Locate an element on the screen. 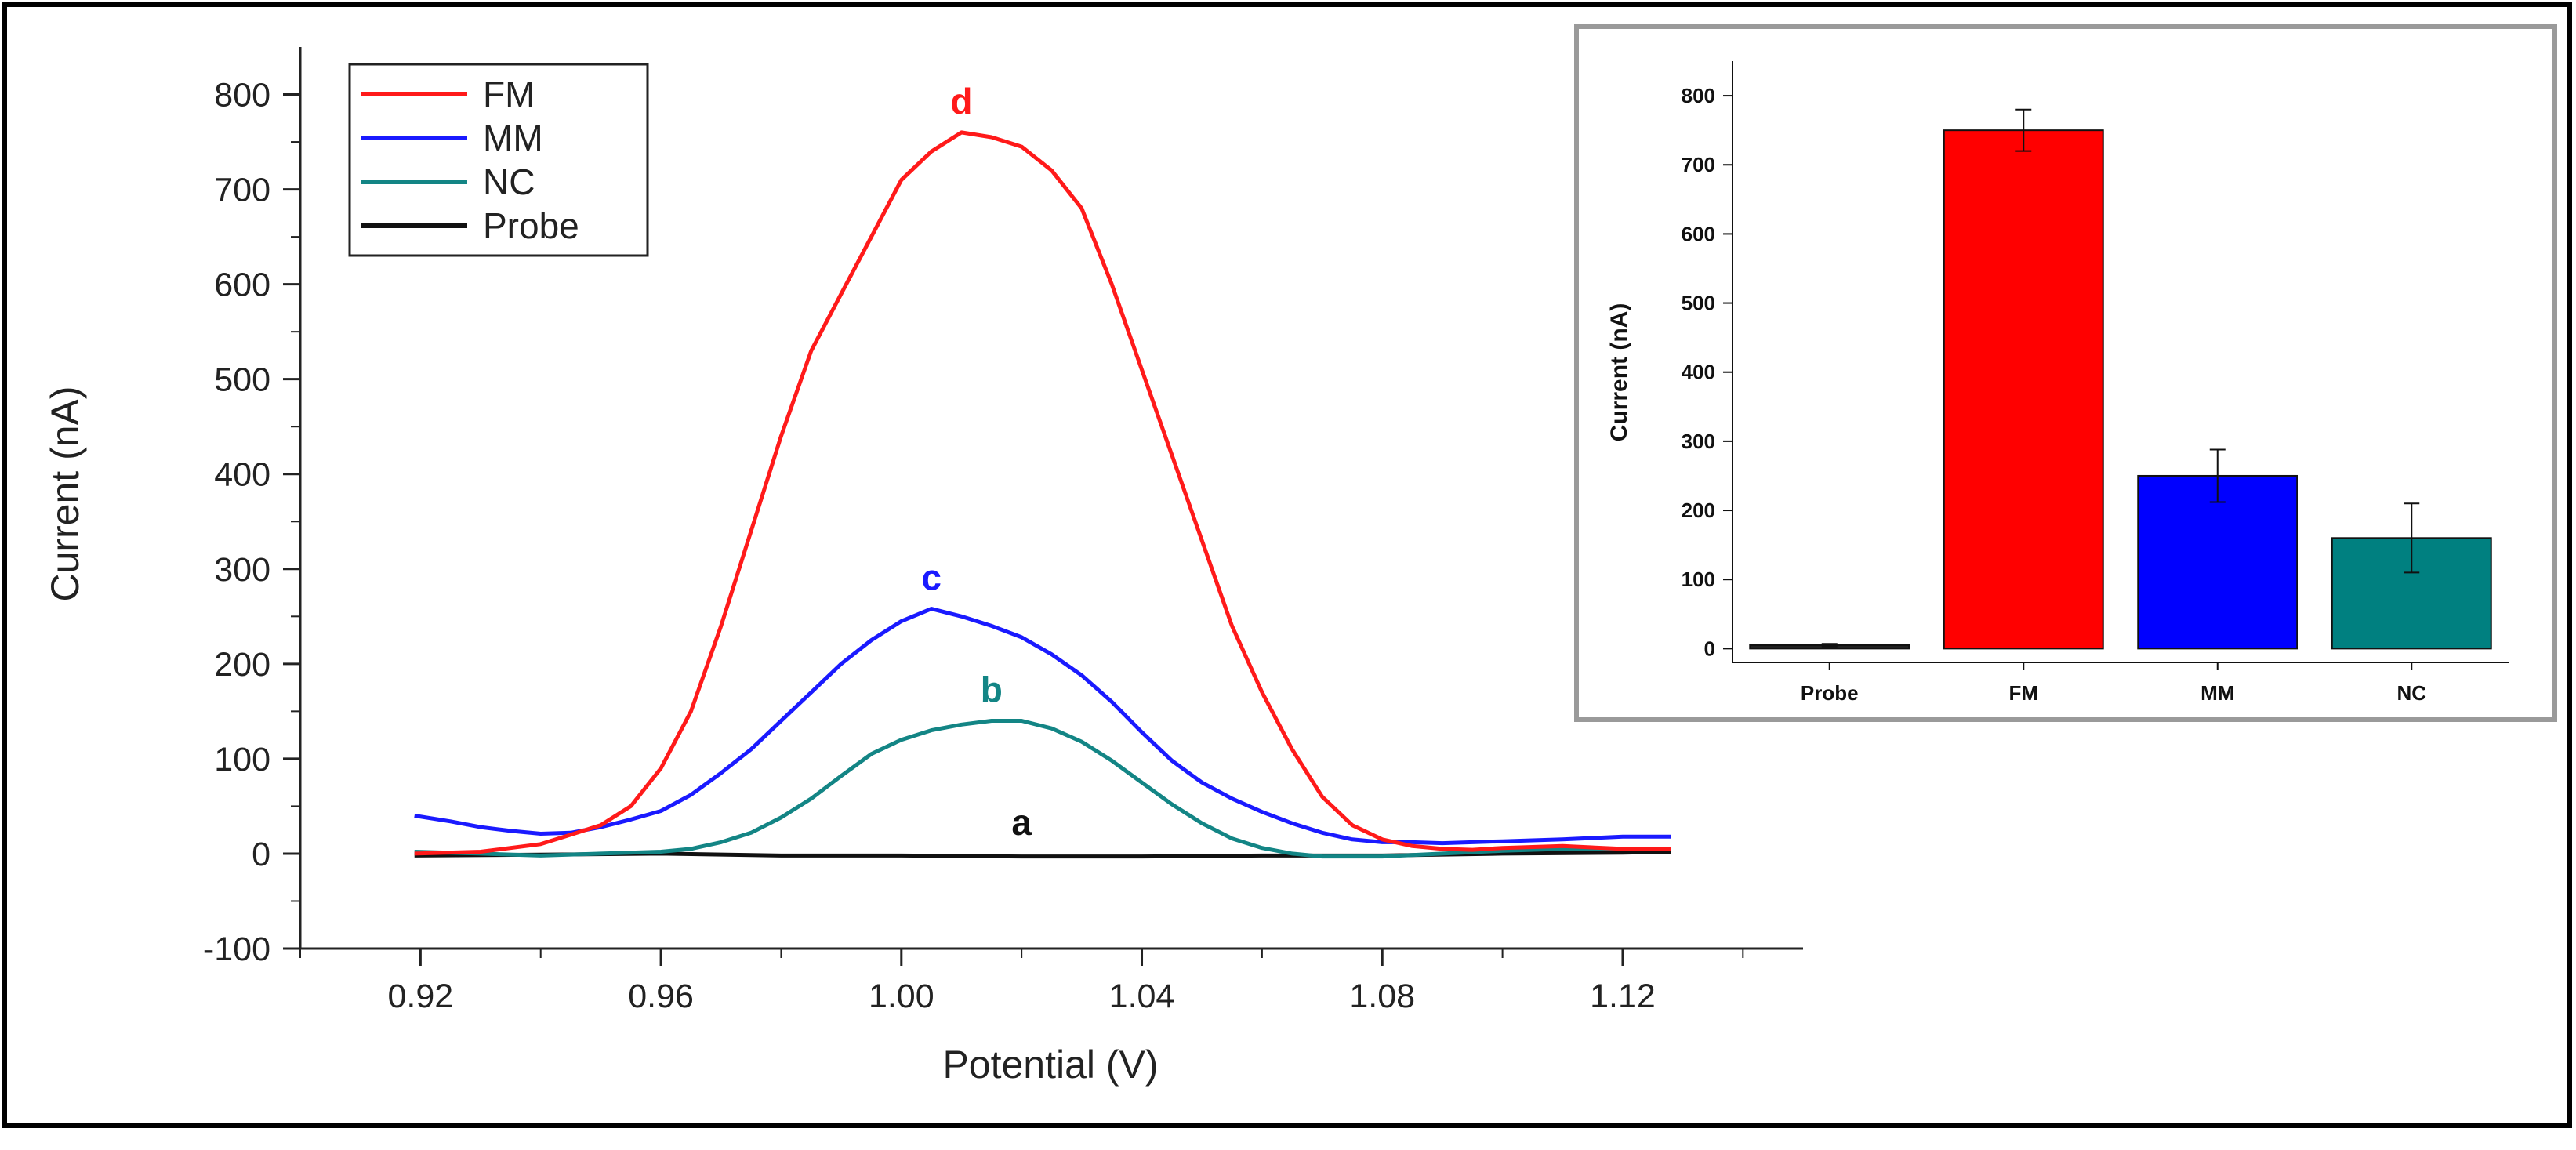 The height and width of the screenshot is (1150, 2576). inset-x-tick-label: MM is located at coordinates (2217, 693).